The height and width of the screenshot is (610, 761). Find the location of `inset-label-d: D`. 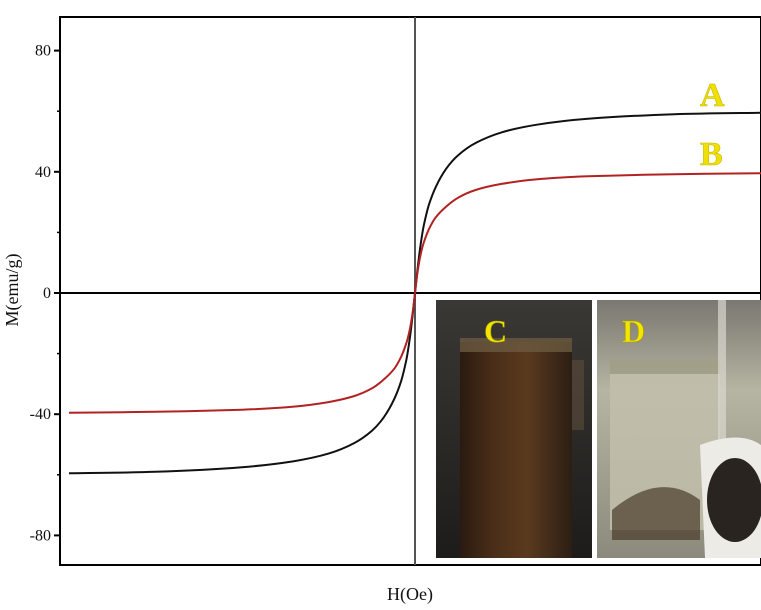

inset-label-d: D is located at coordinates (633, 331).